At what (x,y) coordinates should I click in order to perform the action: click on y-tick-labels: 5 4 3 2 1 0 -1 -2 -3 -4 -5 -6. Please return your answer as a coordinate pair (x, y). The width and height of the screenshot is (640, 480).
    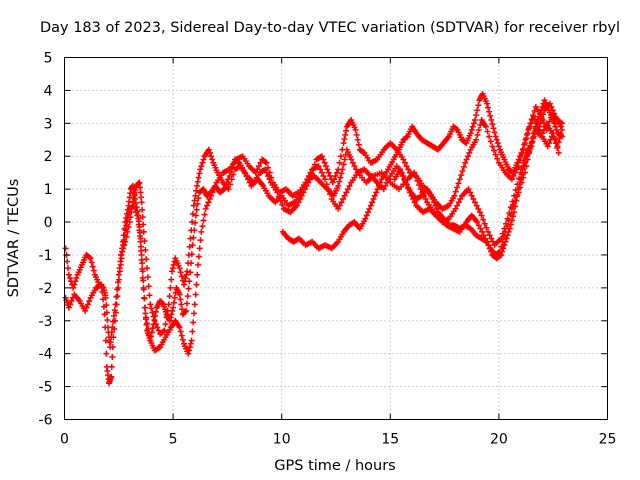
    Looking at the image, I should click on (46, 240).